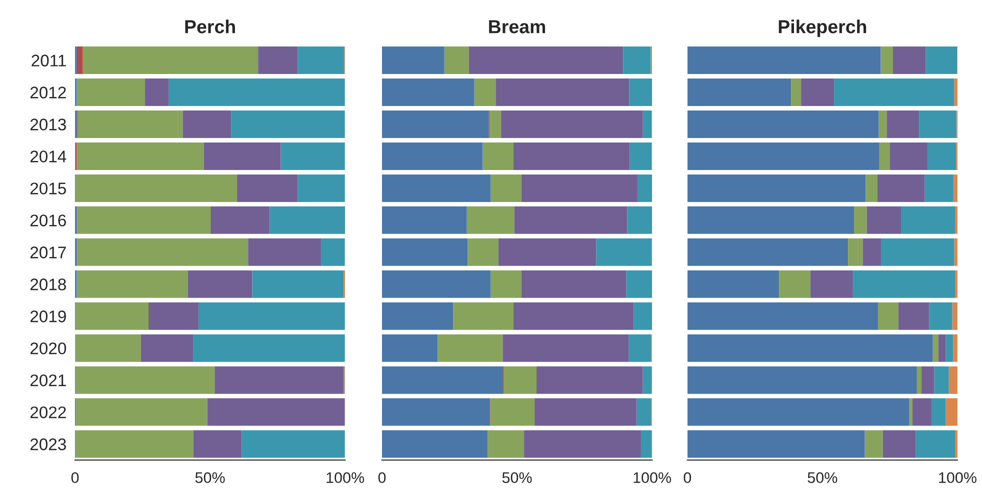 This screenshot has width=982, height=492. Describe the element at coordinates (48, 156) in the screenshot. I see `y-tick-label: 2014` at that location.